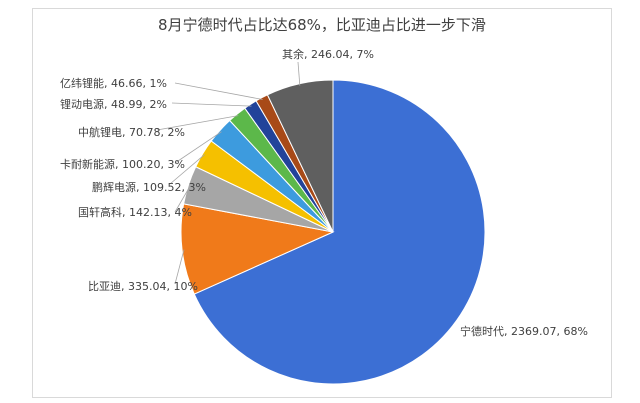 The height and width of the screenshot is (403, 640). What do you see at coordinates (143, 286) in the screenshot?
I see `data-label-2: 比亚迪, 335.04, 10%` at bounding box center [143, 286].